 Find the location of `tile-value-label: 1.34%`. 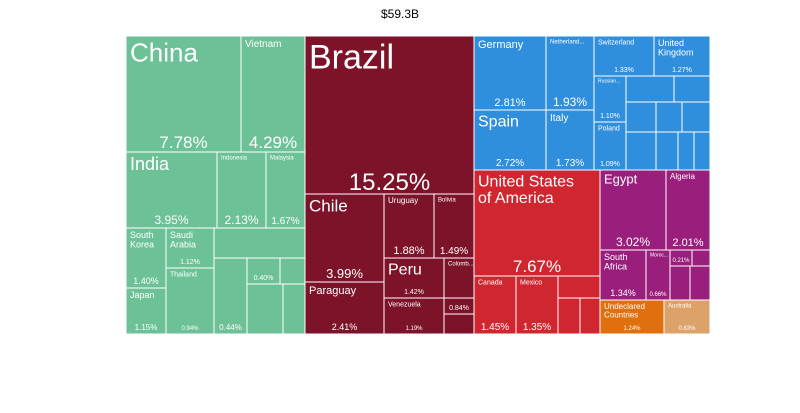

tile-value-label: 1.34% is located at coordinates (623, 293).